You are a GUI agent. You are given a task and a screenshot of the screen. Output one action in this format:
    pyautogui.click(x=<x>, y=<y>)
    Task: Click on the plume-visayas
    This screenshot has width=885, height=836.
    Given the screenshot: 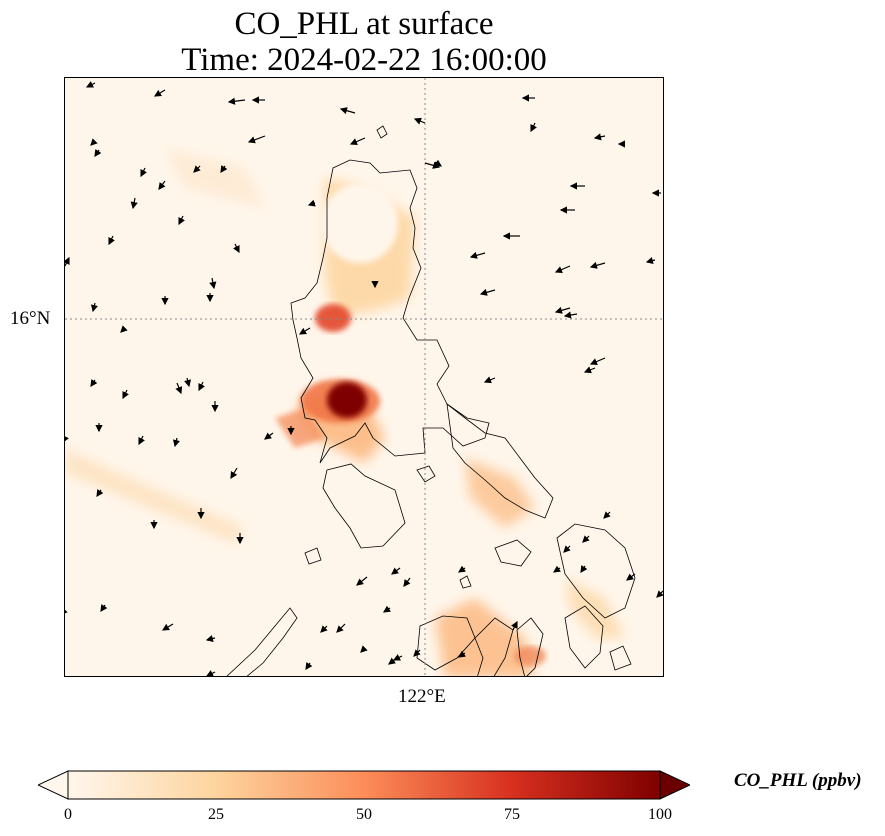 What is the action you would take?
    pyautogui.click(x=485, y=637)
    